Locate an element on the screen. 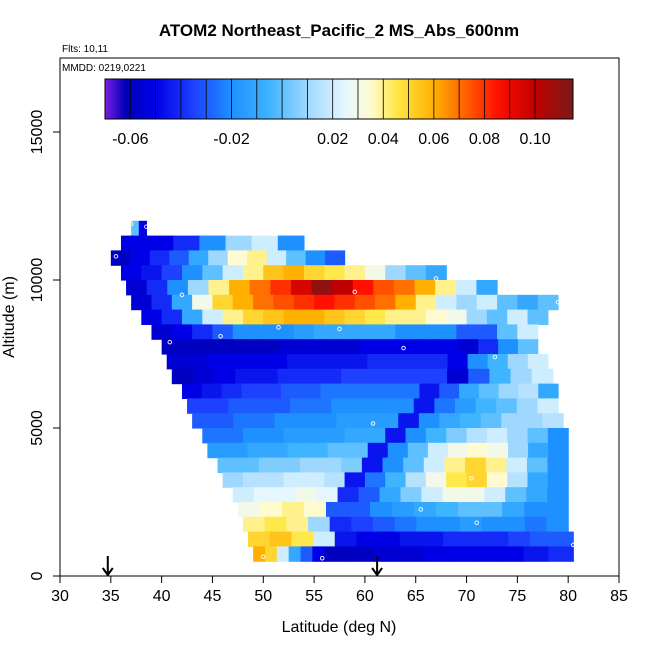 The width and height of the screenshot is (650, 650). sample-marker is located at coordinates (471, 478).